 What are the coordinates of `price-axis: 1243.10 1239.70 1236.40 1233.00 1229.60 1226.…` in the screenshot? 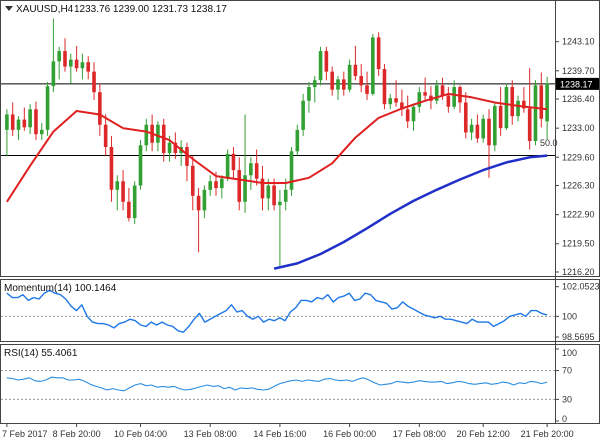 It's located at (577, 157).